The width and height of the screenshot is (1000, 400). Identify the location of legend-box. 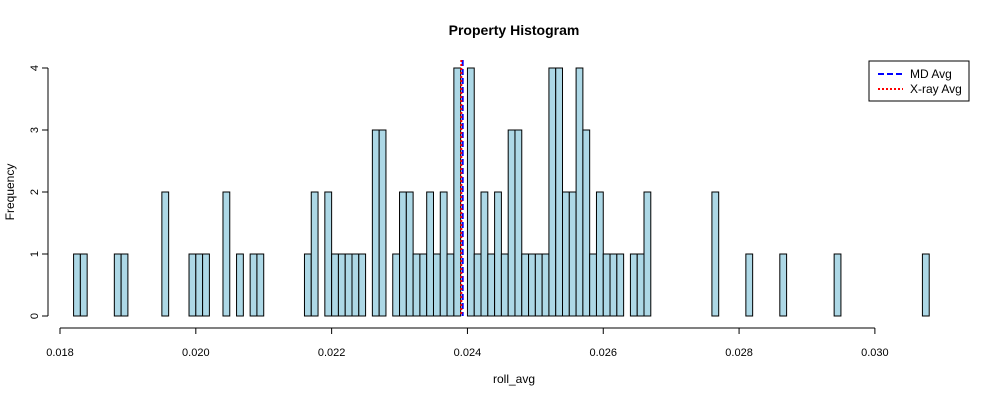
(919, 81).